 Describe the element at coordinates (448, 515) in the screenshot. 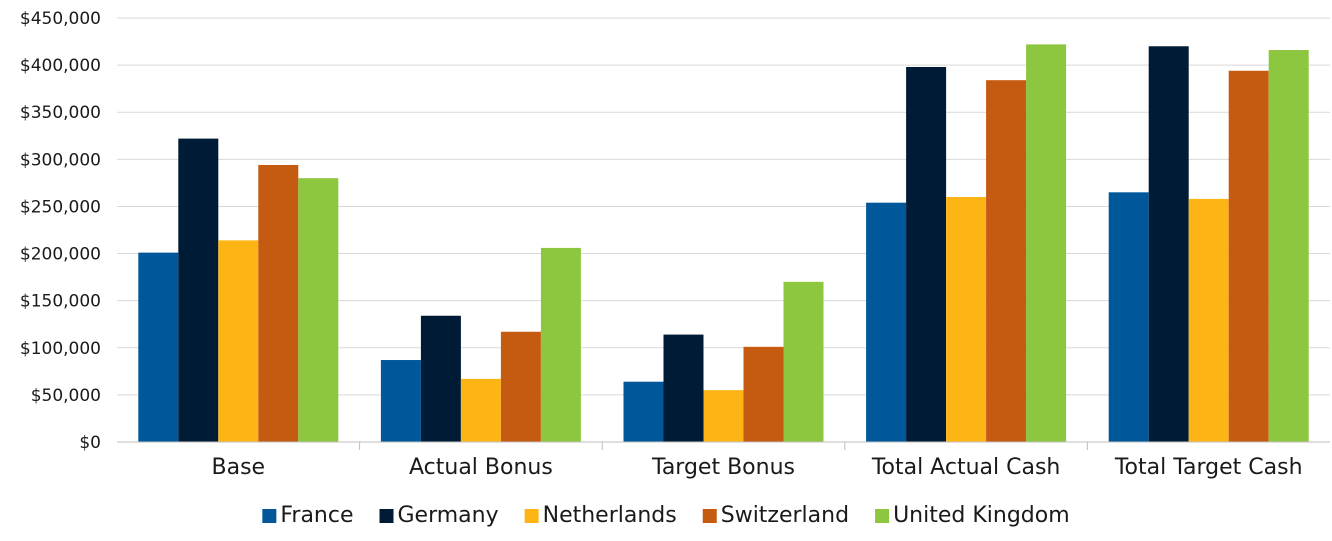

I see `legend-label: Germany` at that location.